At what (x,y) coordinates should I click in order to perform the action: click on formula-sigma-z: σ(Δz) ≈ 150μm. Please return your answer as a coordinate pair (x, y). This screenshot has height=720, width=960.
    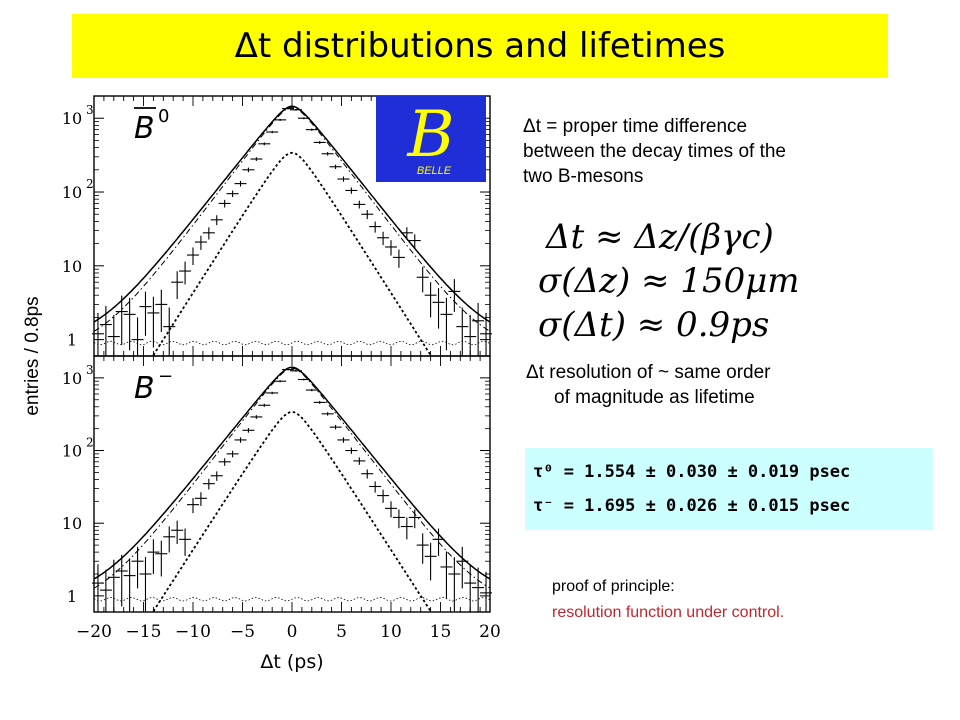
    Looking at the image, I should click on (669, 281).